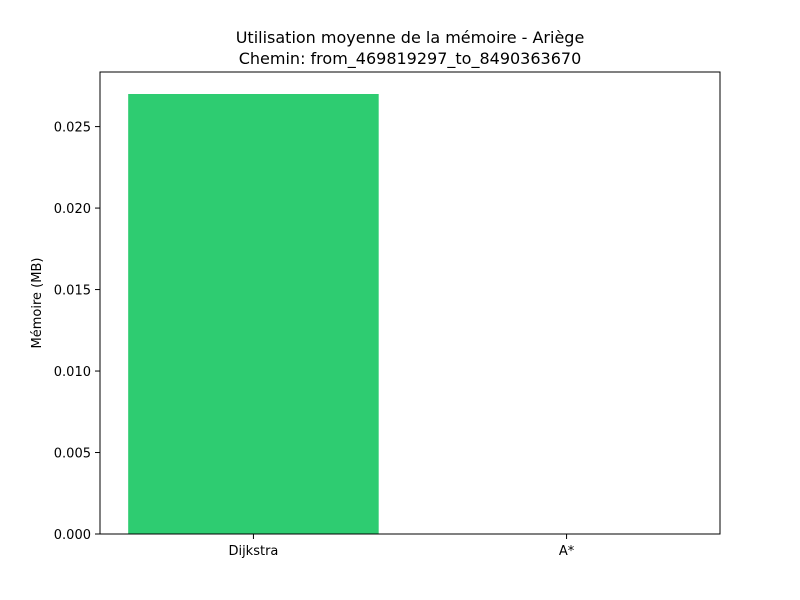 The width and height of the screenshot is (800, 600). Describe the element at coordinates (72, 372) in the screenshot. I see `y-tick-label: 0.010` at that location.